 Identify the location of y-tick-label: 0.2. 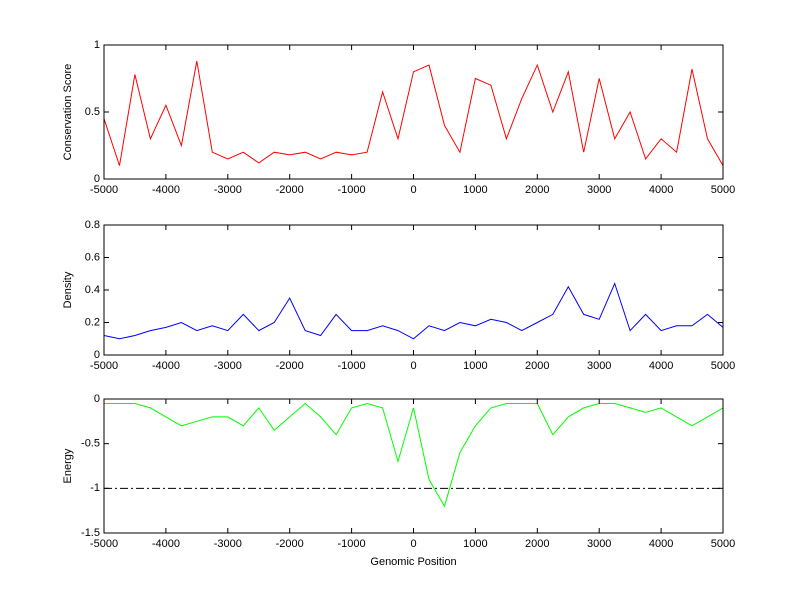
(92, 322).